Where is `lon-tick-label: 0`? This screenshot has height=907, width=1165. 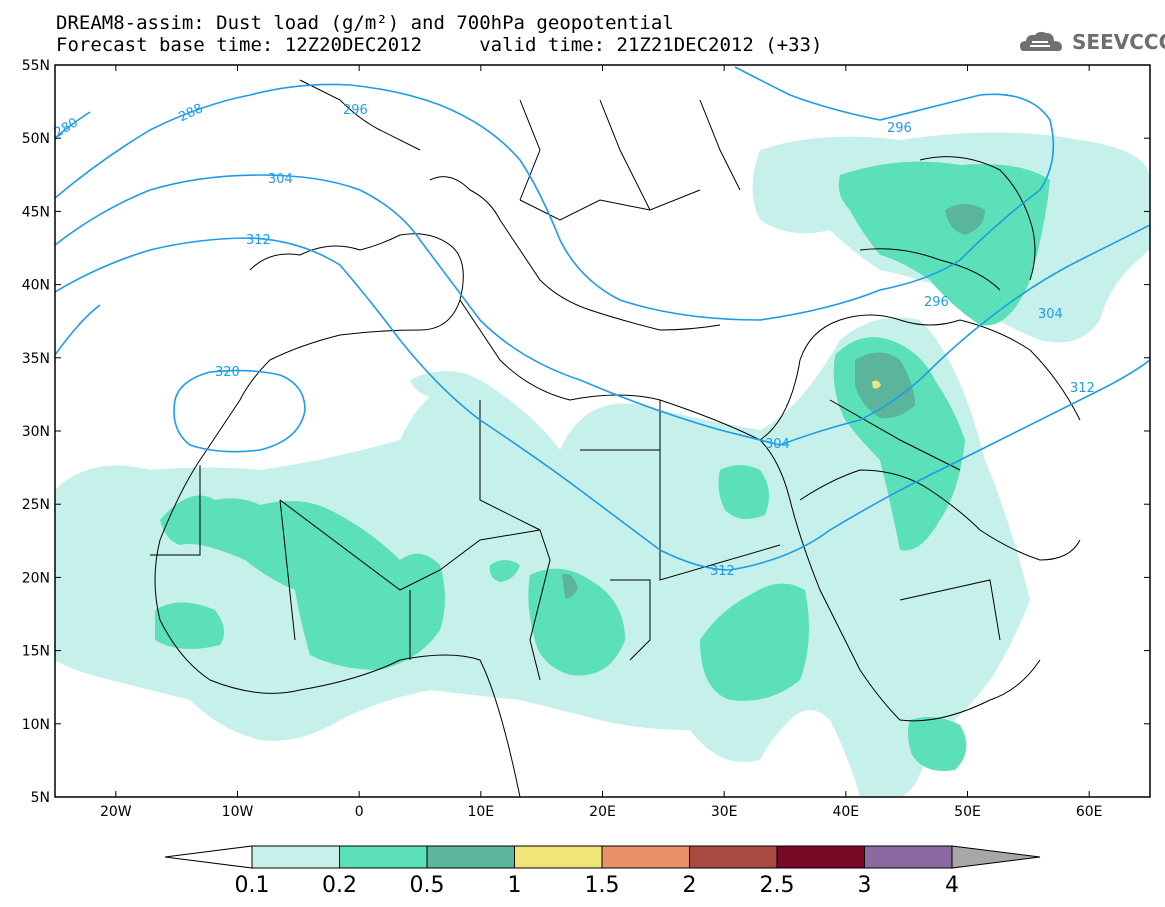 lon-tick-label: 0 is located at coordinates (359, 812).